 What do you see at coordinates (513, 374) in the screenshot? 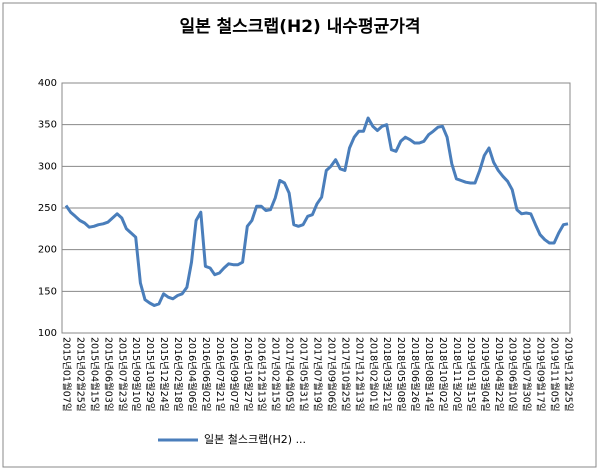
I see `x-tick-label: 2019년06월10일` at bounding box center [513, 374].